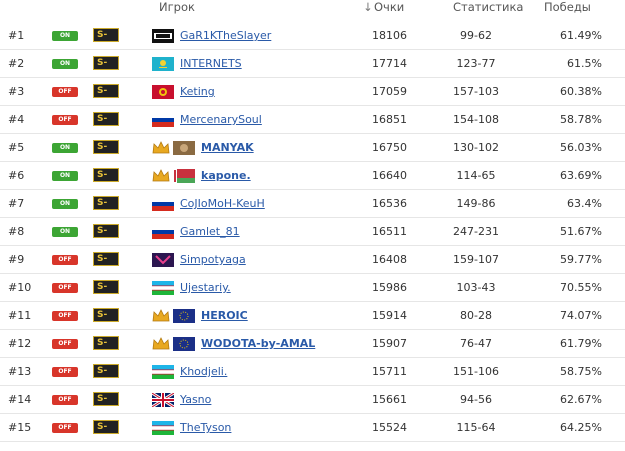 The height and width of the screenshot is (451, 625). What do you see at coordinates (581, 35) in the screenshot?
I see `win-rate: 61.49%` at bounding box center [581, 35].